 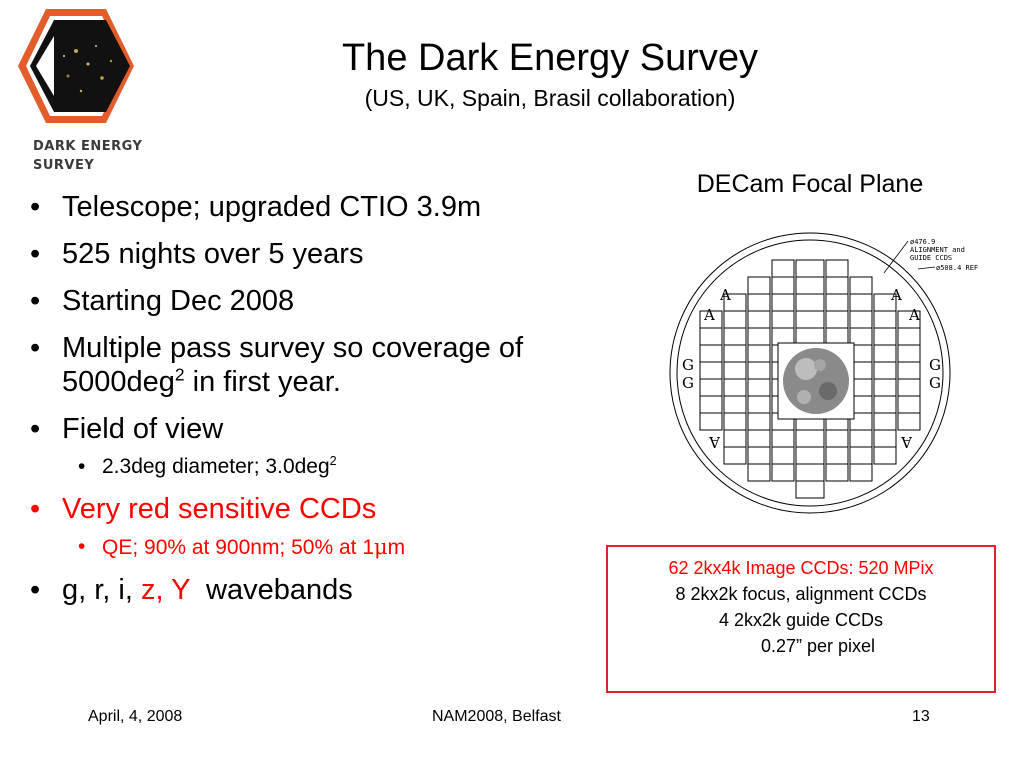 I want to click on label-a-top-right: A, so click(x=896, y=295).